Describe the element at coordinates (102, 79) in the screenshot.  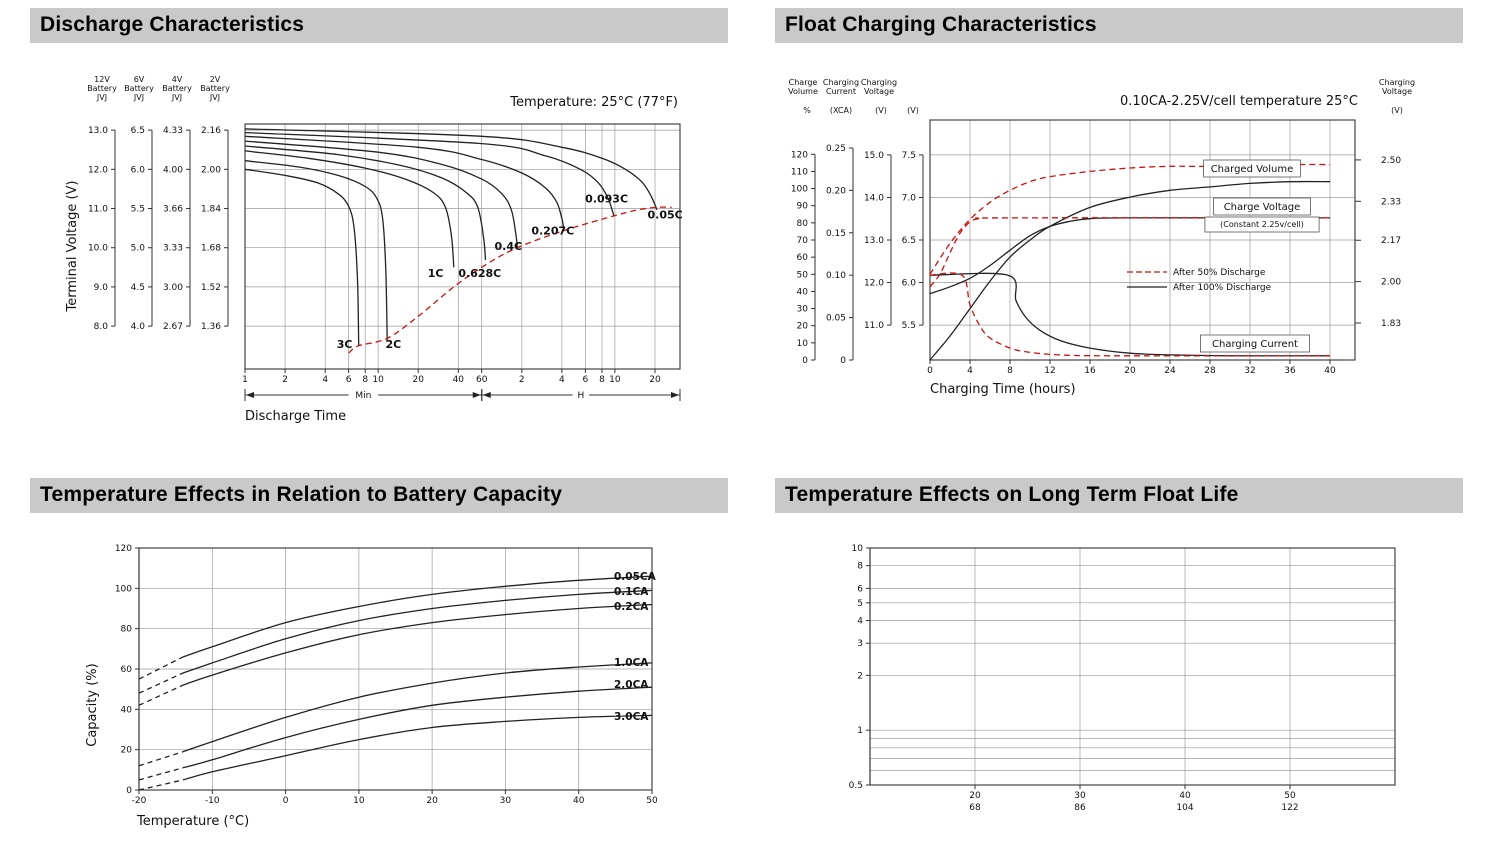
I see `axis-header: 12V` at that location.